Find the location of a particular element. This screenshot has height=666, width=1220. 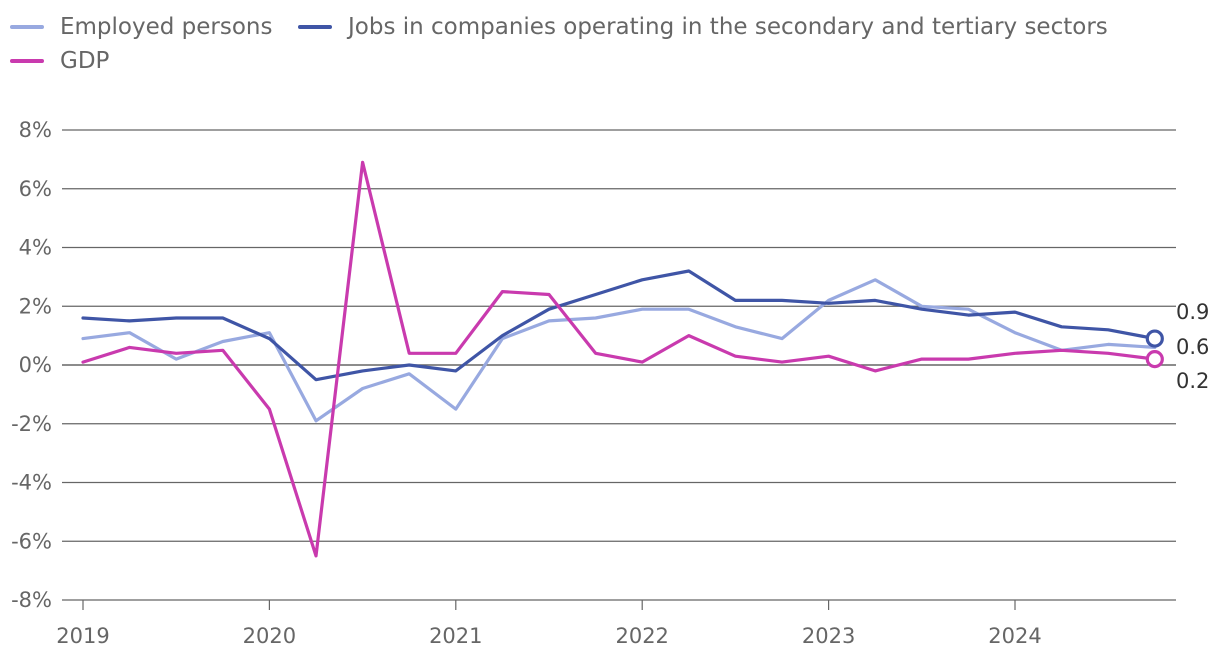

end-value-label: 0.9 is located at coordinates (1192, 312).